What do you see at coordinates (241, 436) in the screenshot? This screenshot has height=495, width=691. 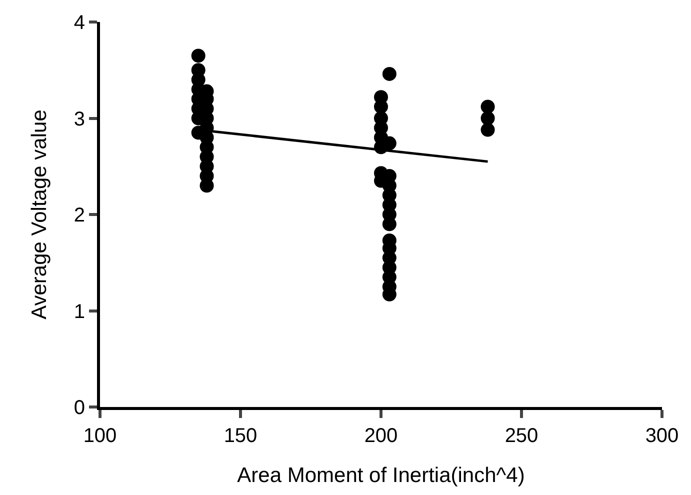 I see `x-tick-label: 150` at bounding box center [241, 436].